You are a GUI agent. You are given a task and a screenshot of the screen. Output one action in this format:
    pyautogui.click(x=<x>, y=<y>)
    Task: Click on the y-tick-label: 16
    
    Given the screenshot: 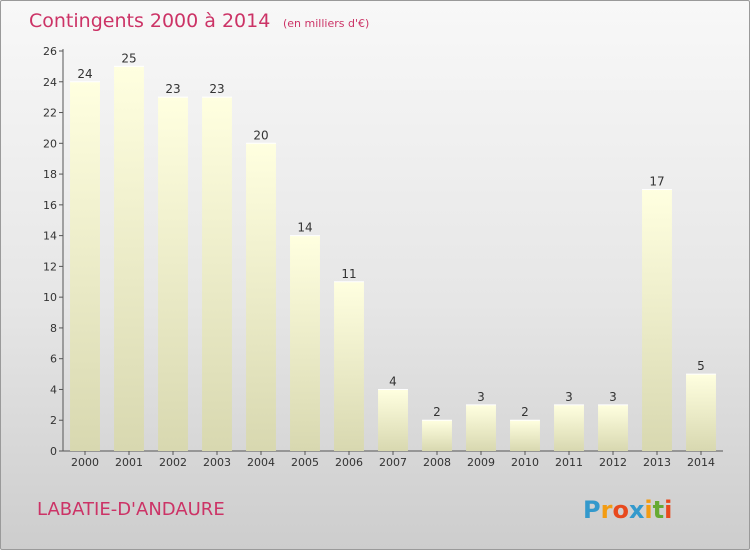 What is the action you would take?
    pyautogui.click(x=50, y=205)
    